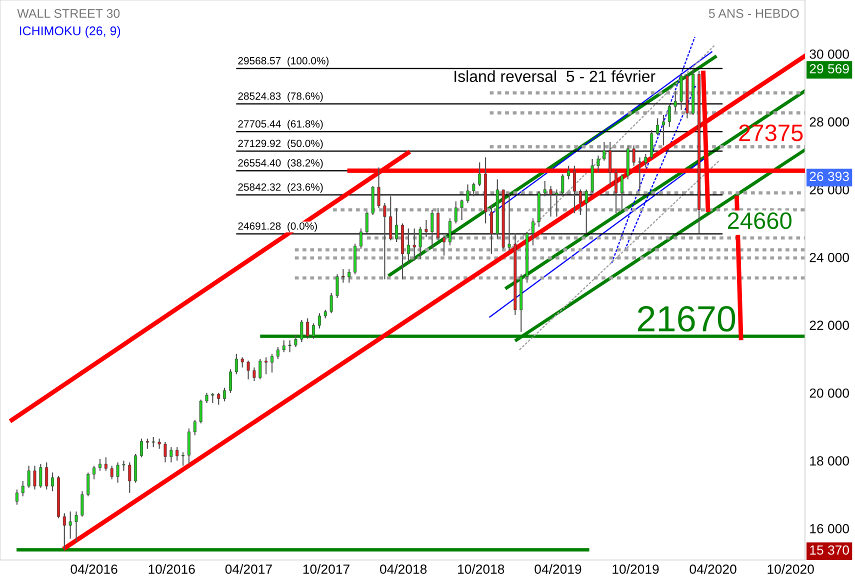 This screenshot has height=580, width=855. Describe the element at coordinates (829, 461) in the screenshot. I see `y-tick-label: 18 000` at that location.